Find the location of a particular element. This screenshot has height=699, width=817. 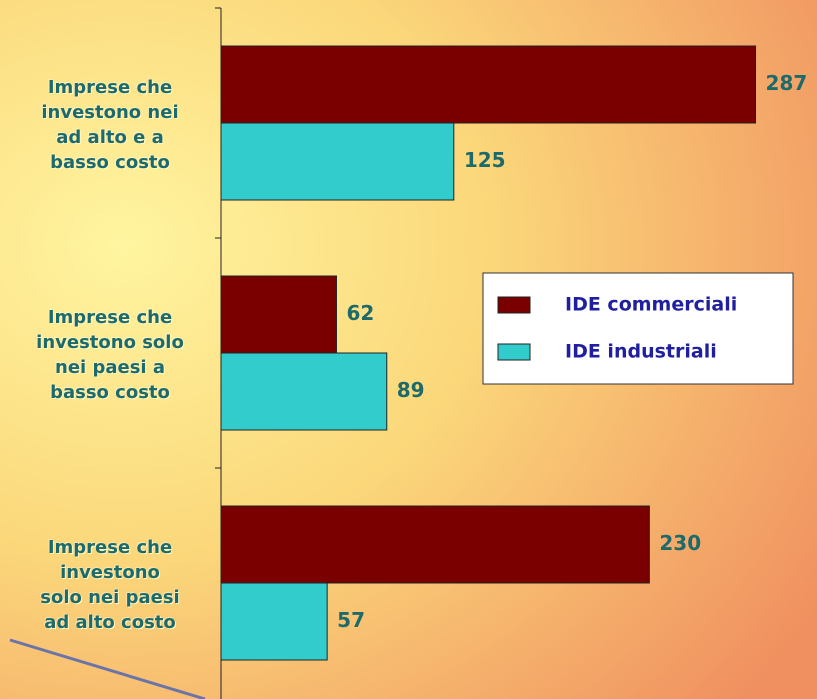

value-label: 57 is located at coordinates (351, 620).